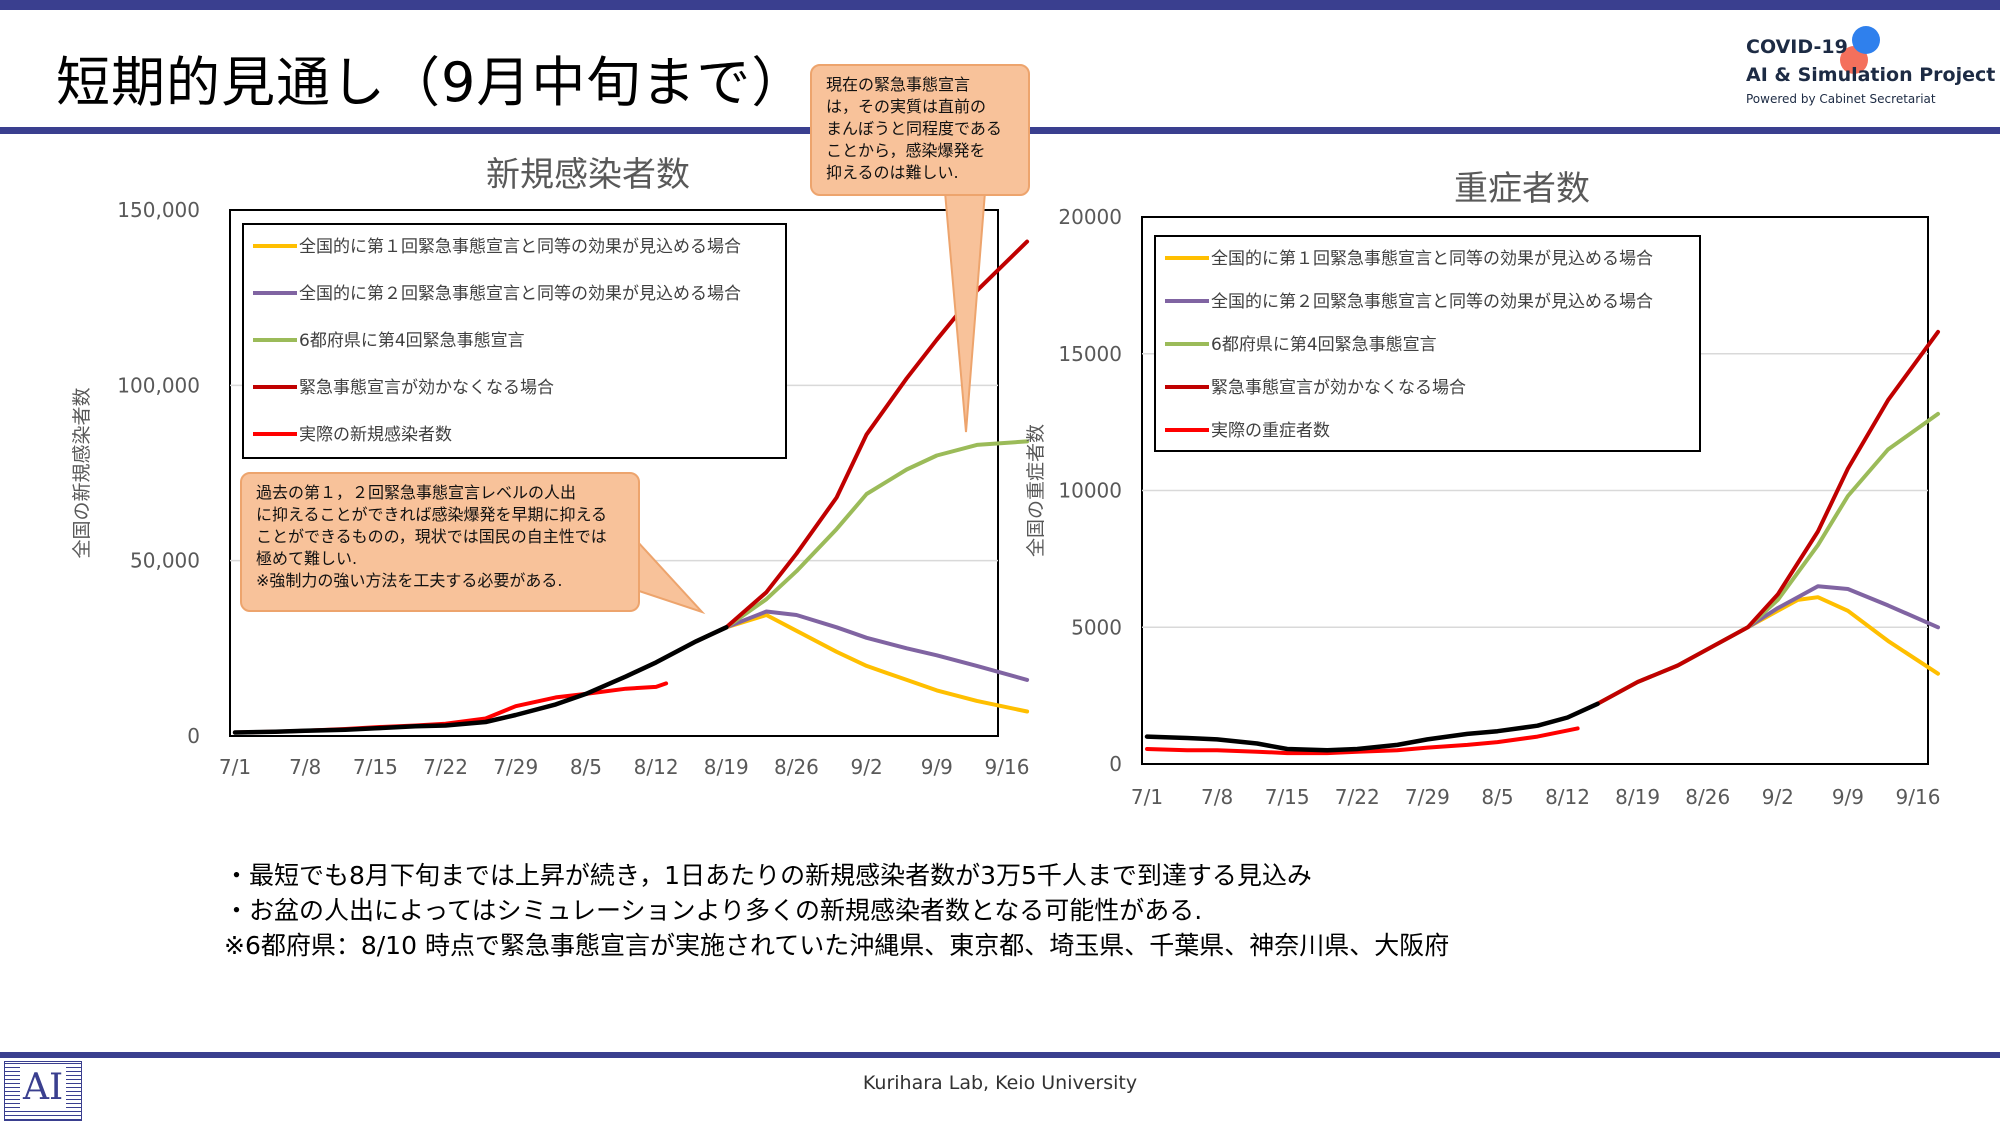 The width and height of the screenshot is (2000, 1125). Describe the element at coordinates (1866, 40) in the screenshot. I see `logo-dot-blue` at that location.